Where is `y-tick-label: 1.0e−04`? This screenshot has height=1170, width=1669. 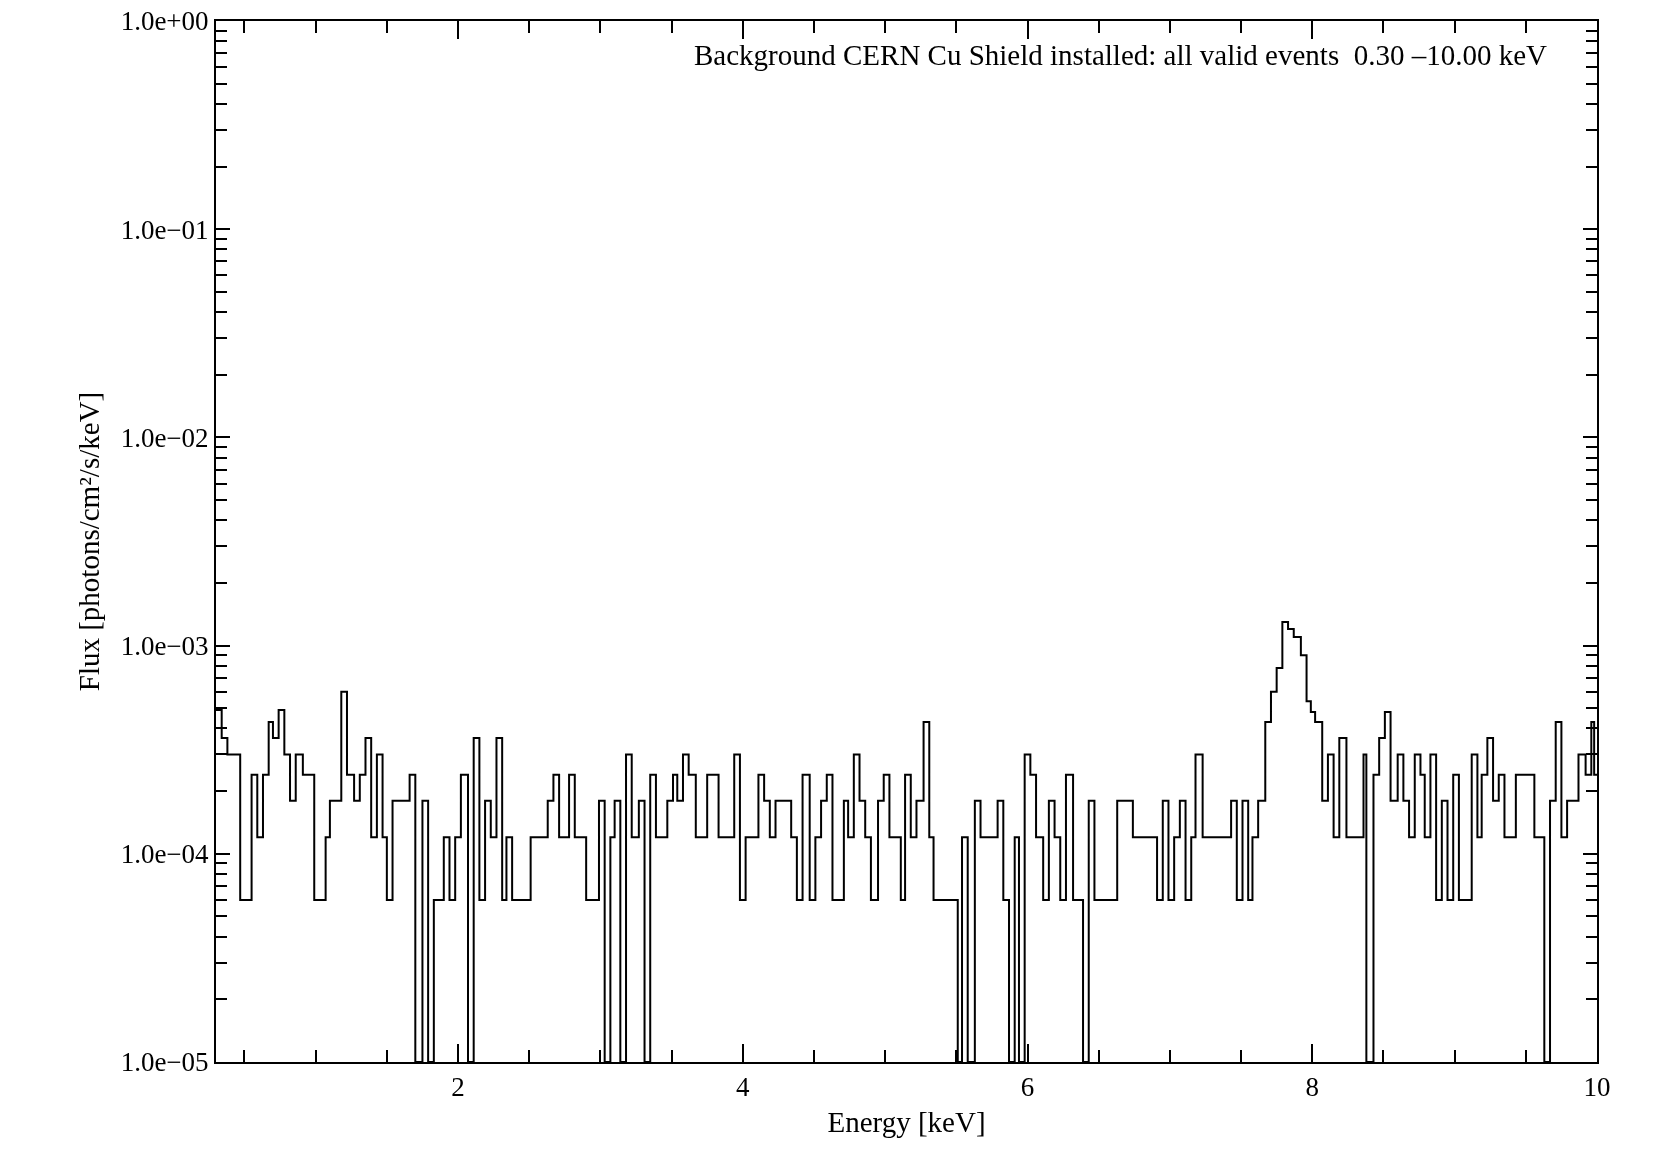 y-tick-label: 1.0e−04 is located at coordinates (165, 854).